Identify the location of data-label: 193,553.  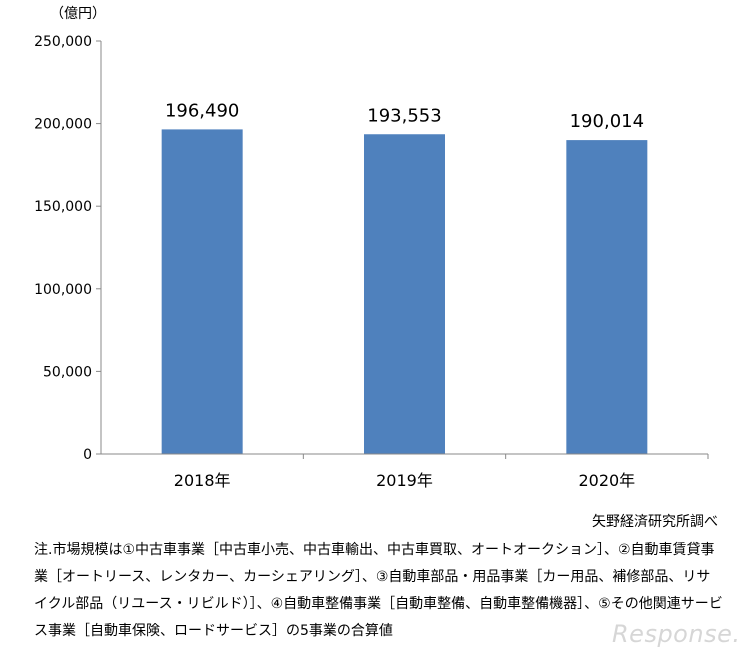
(404, 115).